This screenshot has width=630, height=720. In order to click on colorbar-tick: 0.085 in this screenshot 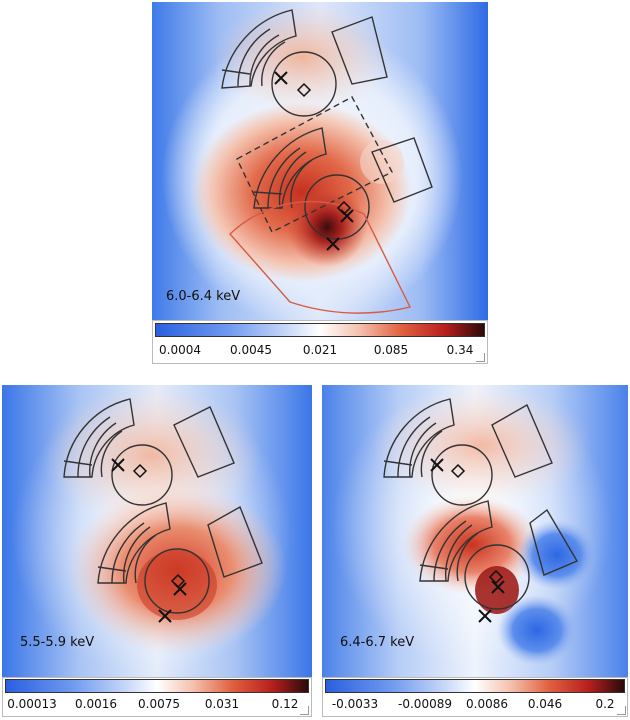, I will do `click(391, 350)`.